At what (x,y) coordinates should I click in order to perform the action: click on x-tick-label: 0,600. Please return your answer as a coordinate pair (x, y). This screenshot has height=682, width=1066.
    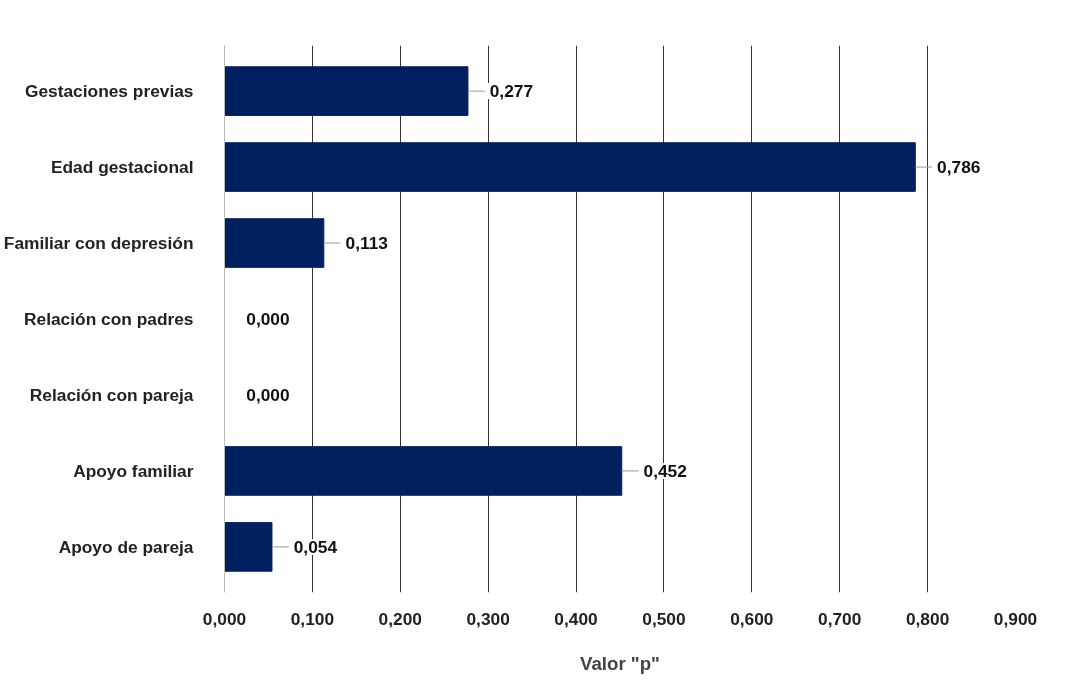
    Looking at the image, I should click on (752, 618).